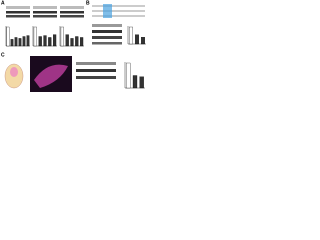 The height and width of the screenshot is (240, 320). I want to click on blots-c, so click(96, 70).